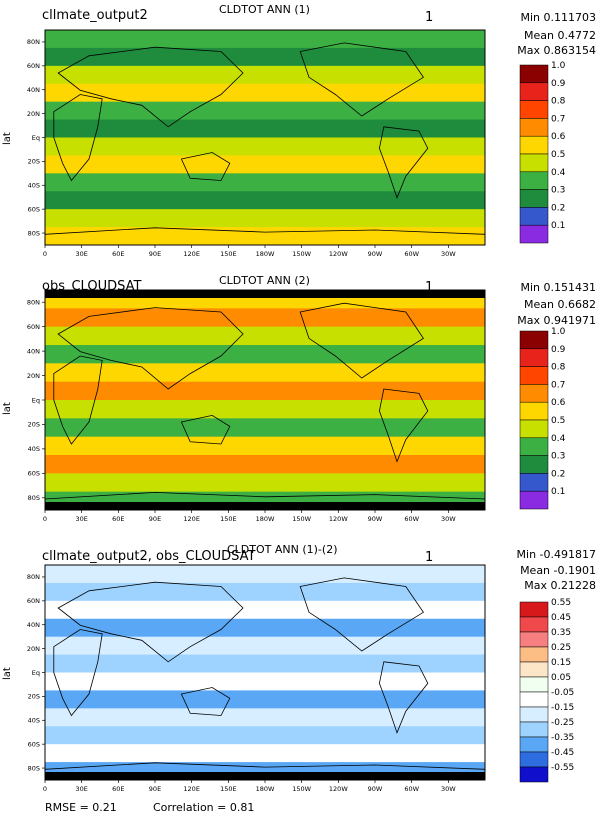 The image size is (606, 814). I want to click on colorbar-label: -0.15, so click(562, 708).